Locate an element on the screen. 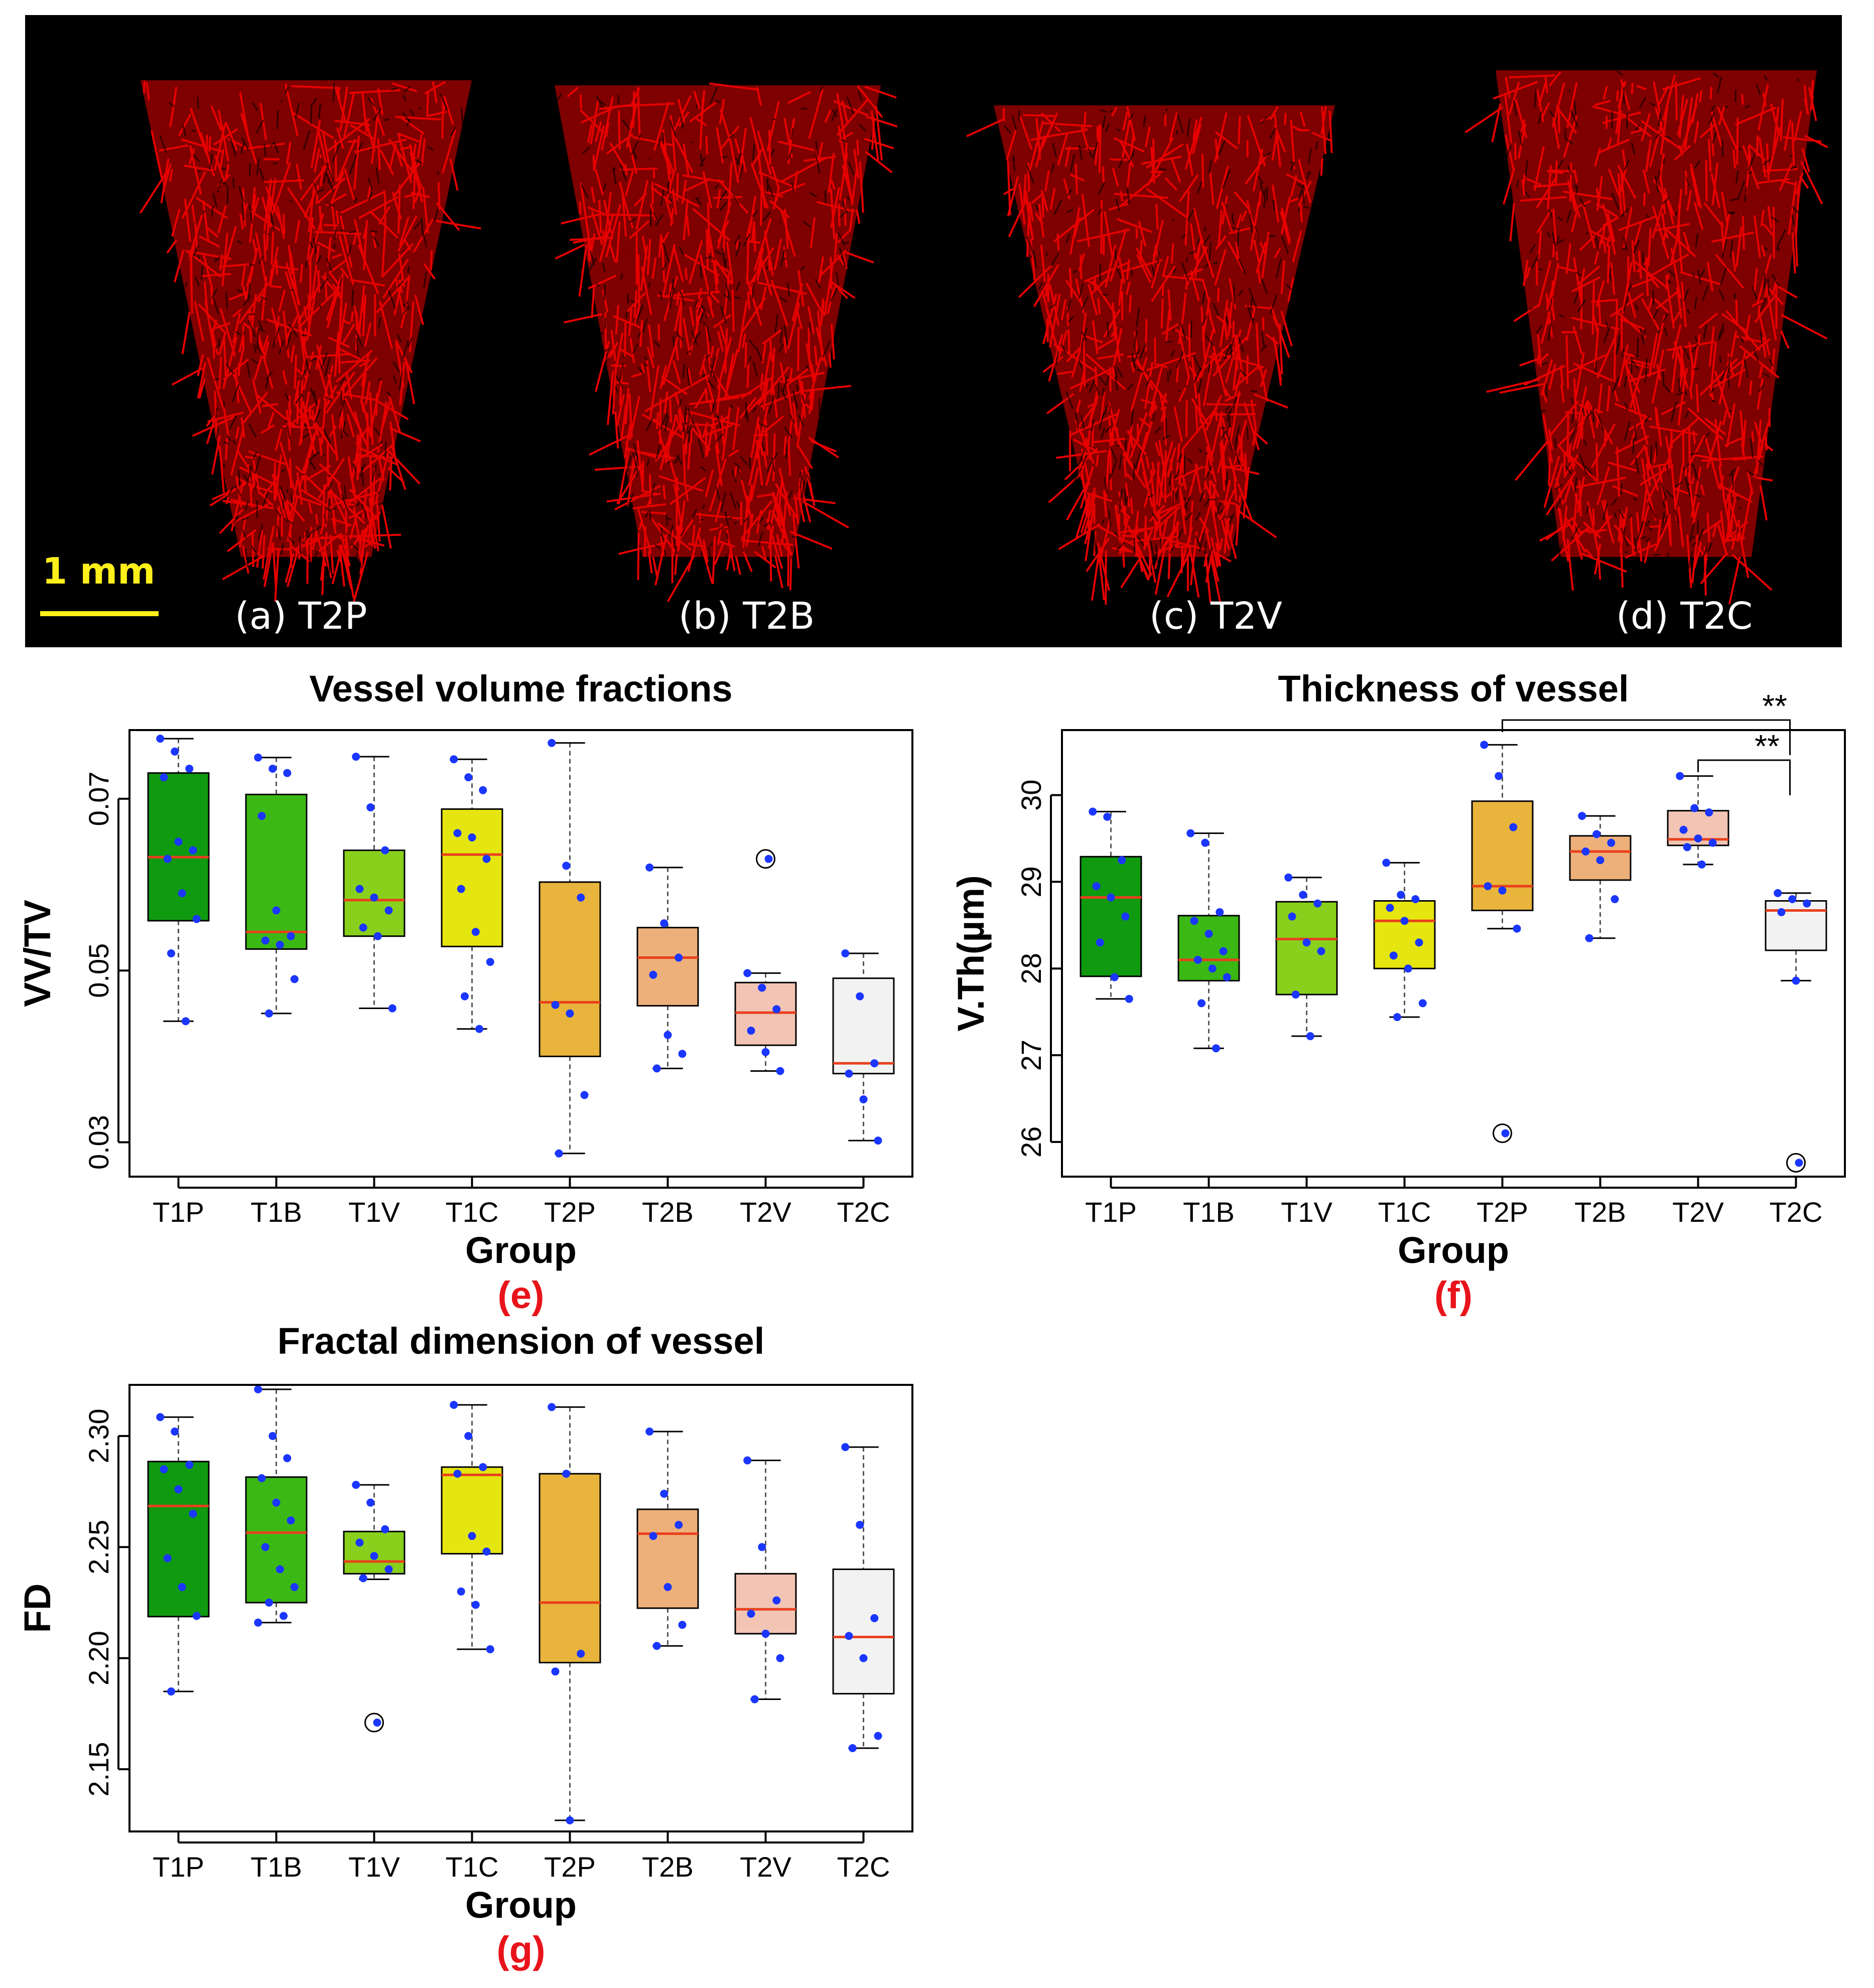 This screenshot has width=1874, height=1988. y-tick-label: 2.15 is located at coordinates (99, 1770).